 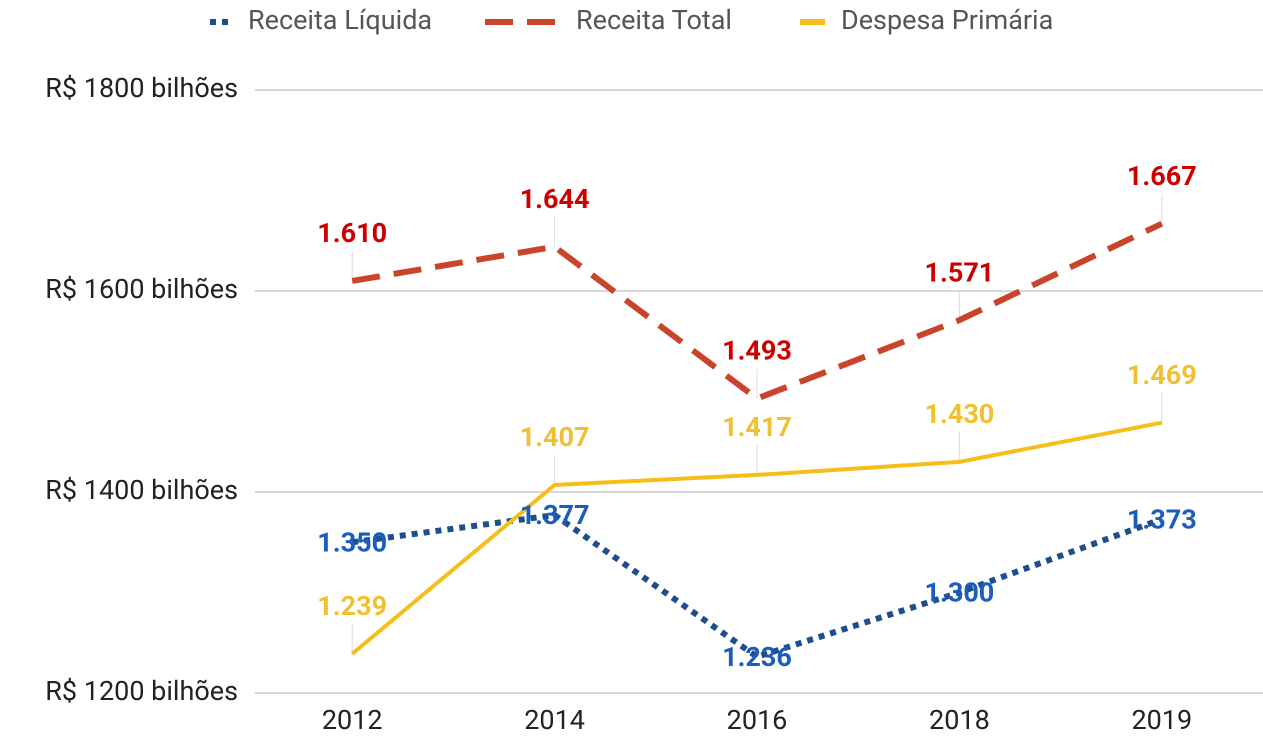 I want to click on data-label: 1.239, so click(x=352, y=606).